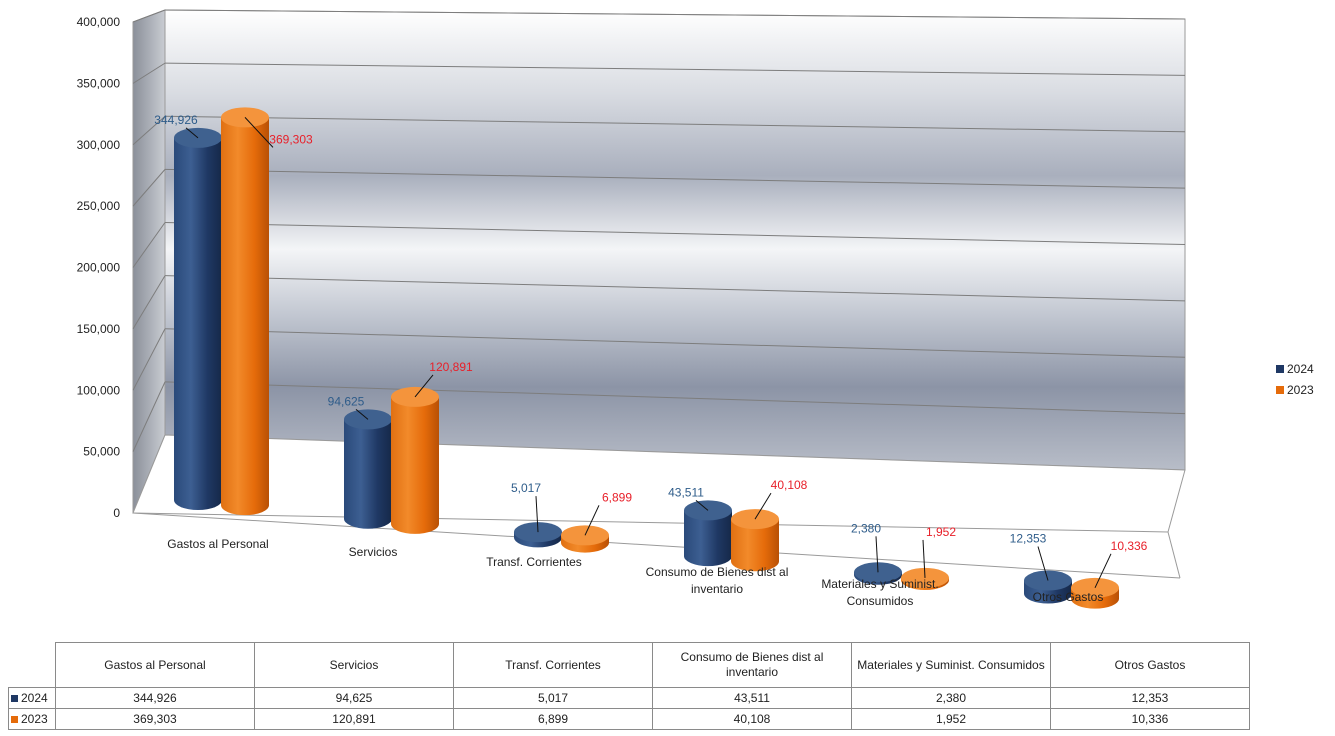 This screenshot has height=736, width=1335. What do you see at coordinates (879, 592) in the screenshot?
I see `x-tick-label: Materiales y Suminist. Consumidos` at bounding box center [879, 592].